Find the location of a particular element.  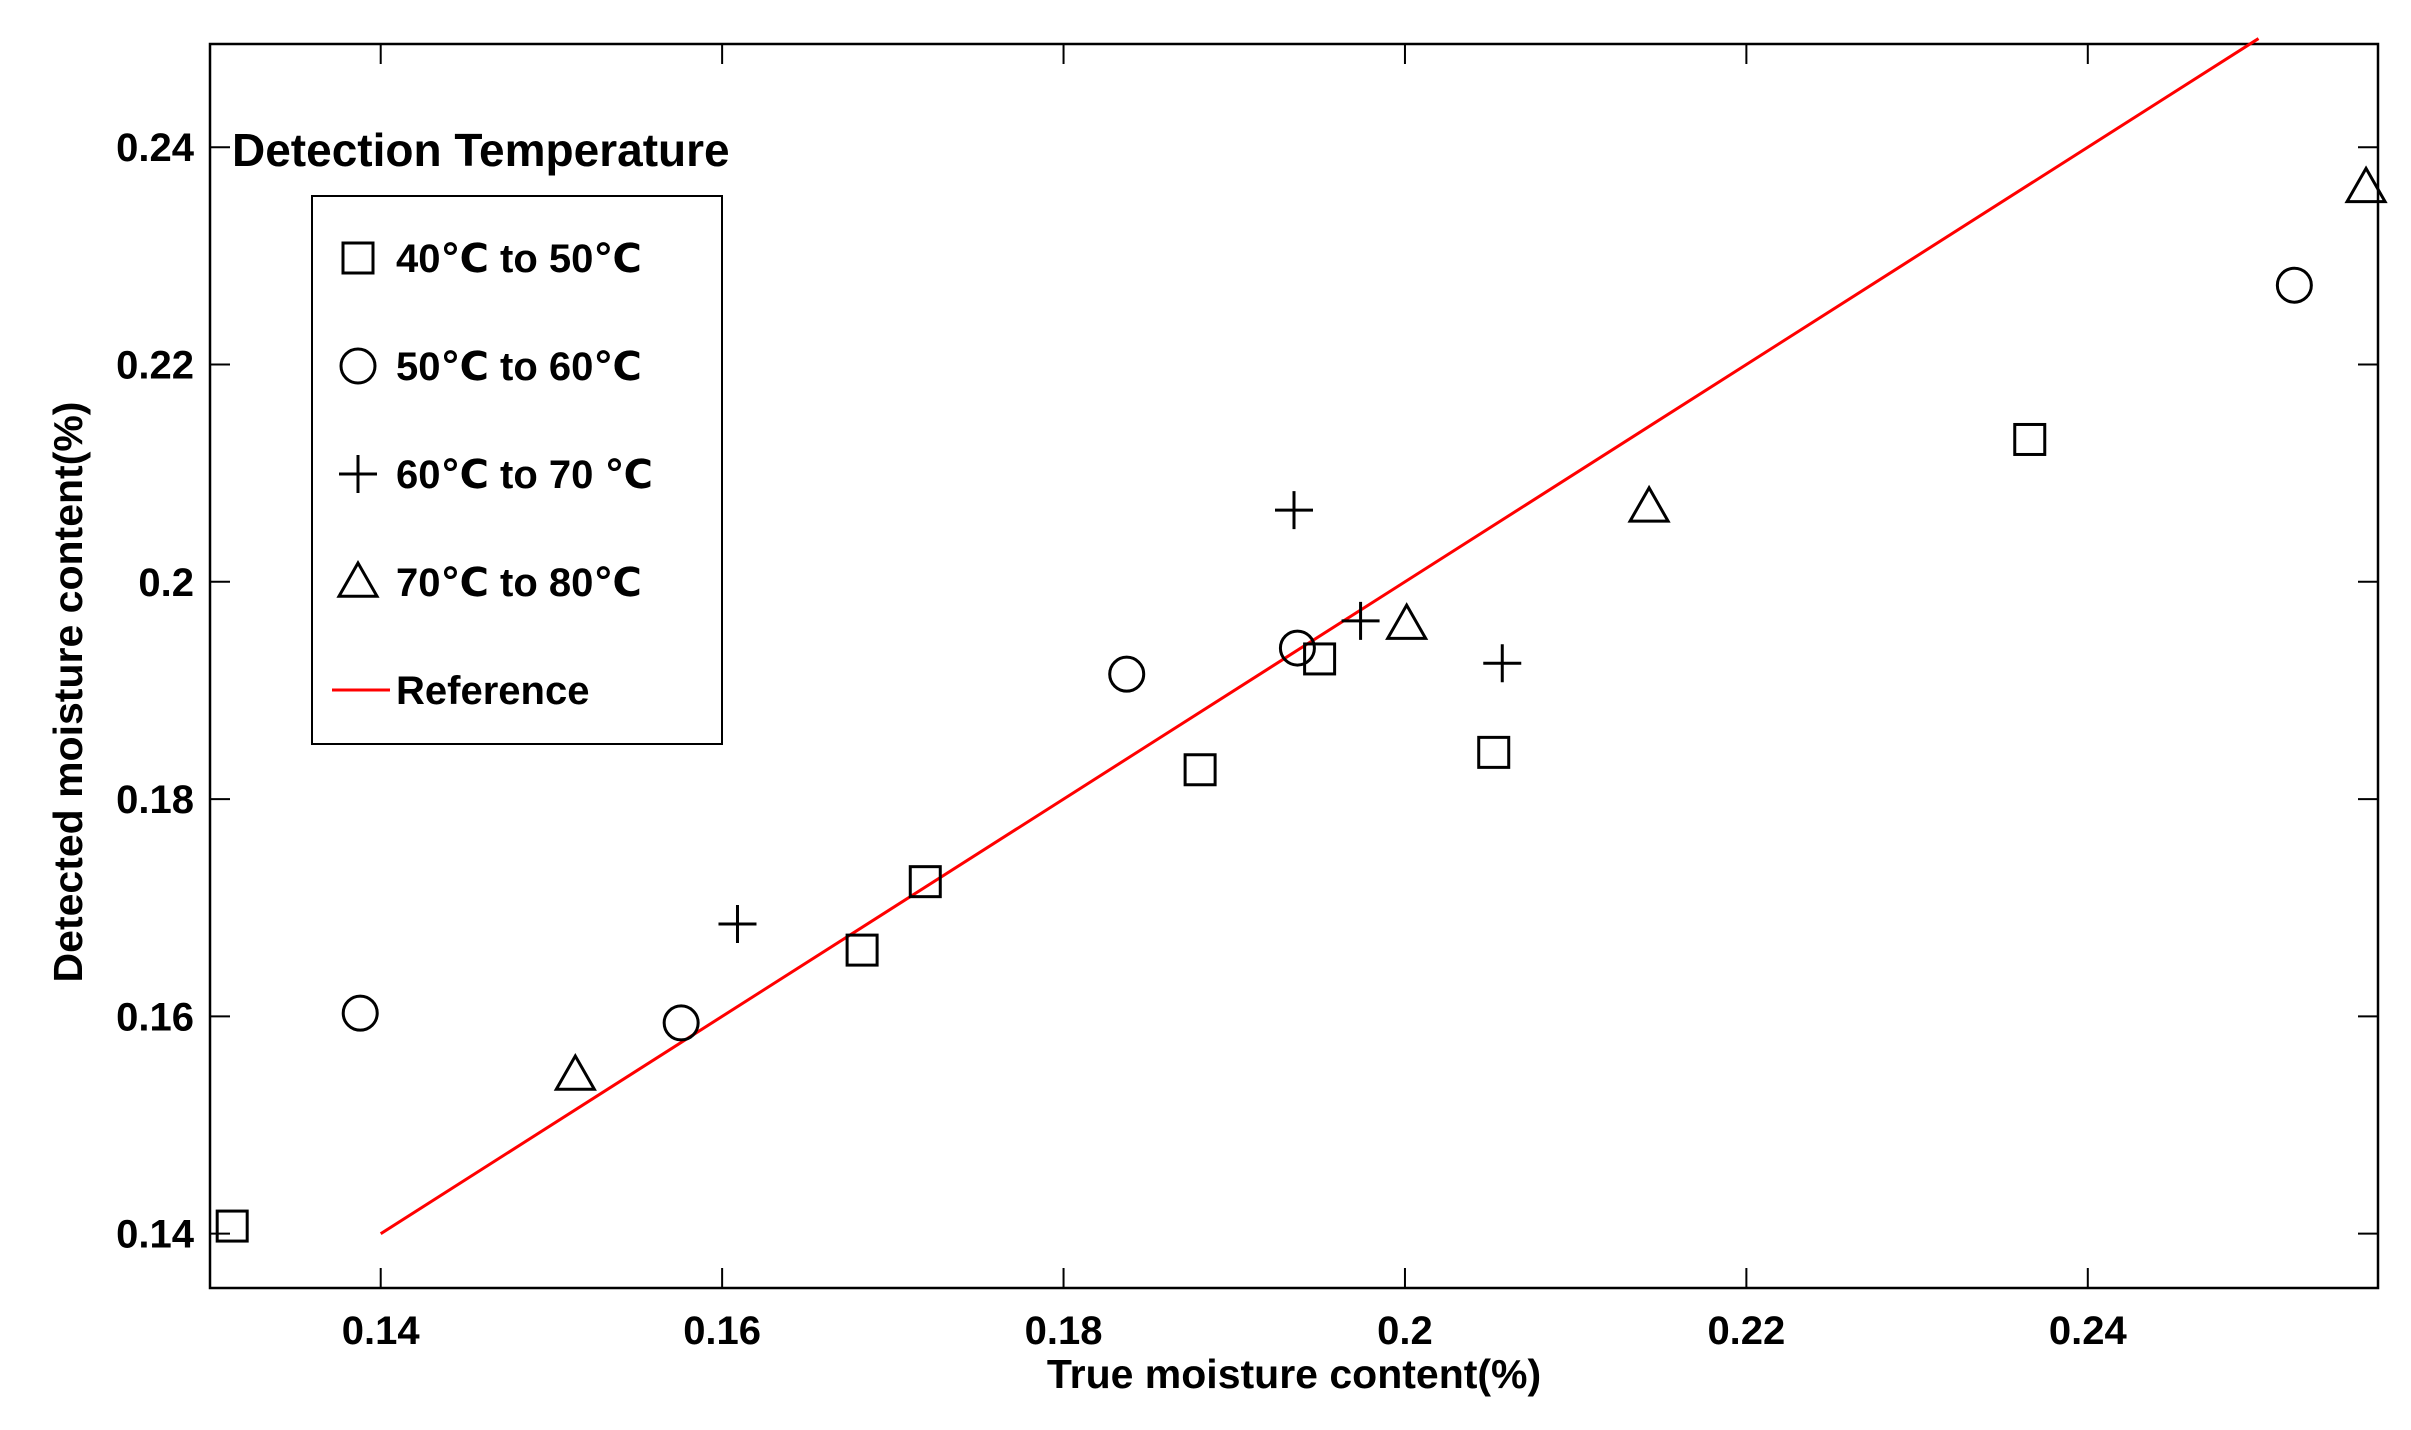

x-axis-label: True moisture content(%) is located at coordinates (1294, 1374).